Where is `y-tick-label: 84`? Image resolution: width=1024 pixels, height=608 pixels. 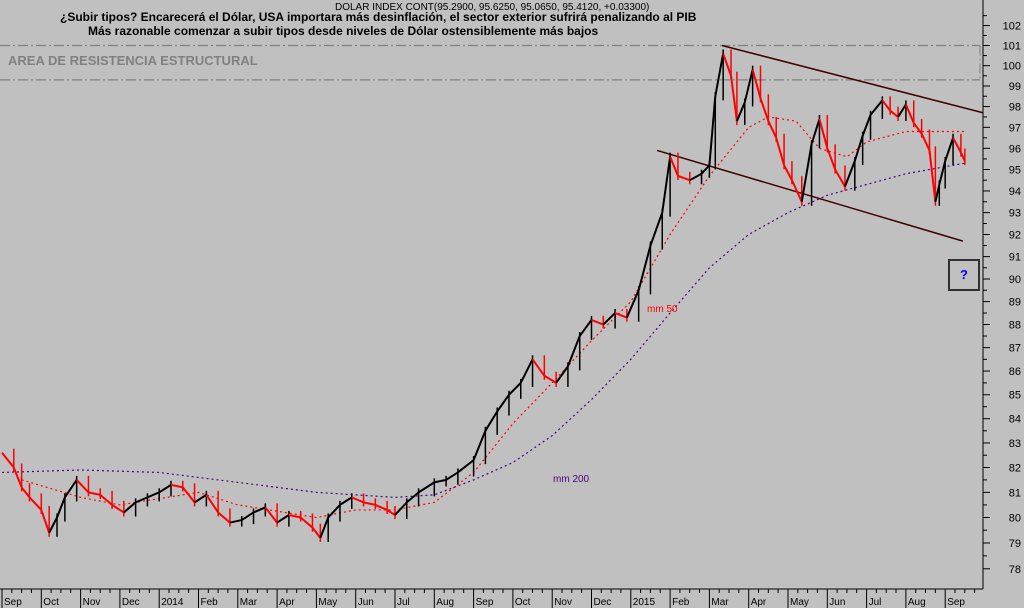
y-tick-label: 84 is located at coordinates (1015, 420).